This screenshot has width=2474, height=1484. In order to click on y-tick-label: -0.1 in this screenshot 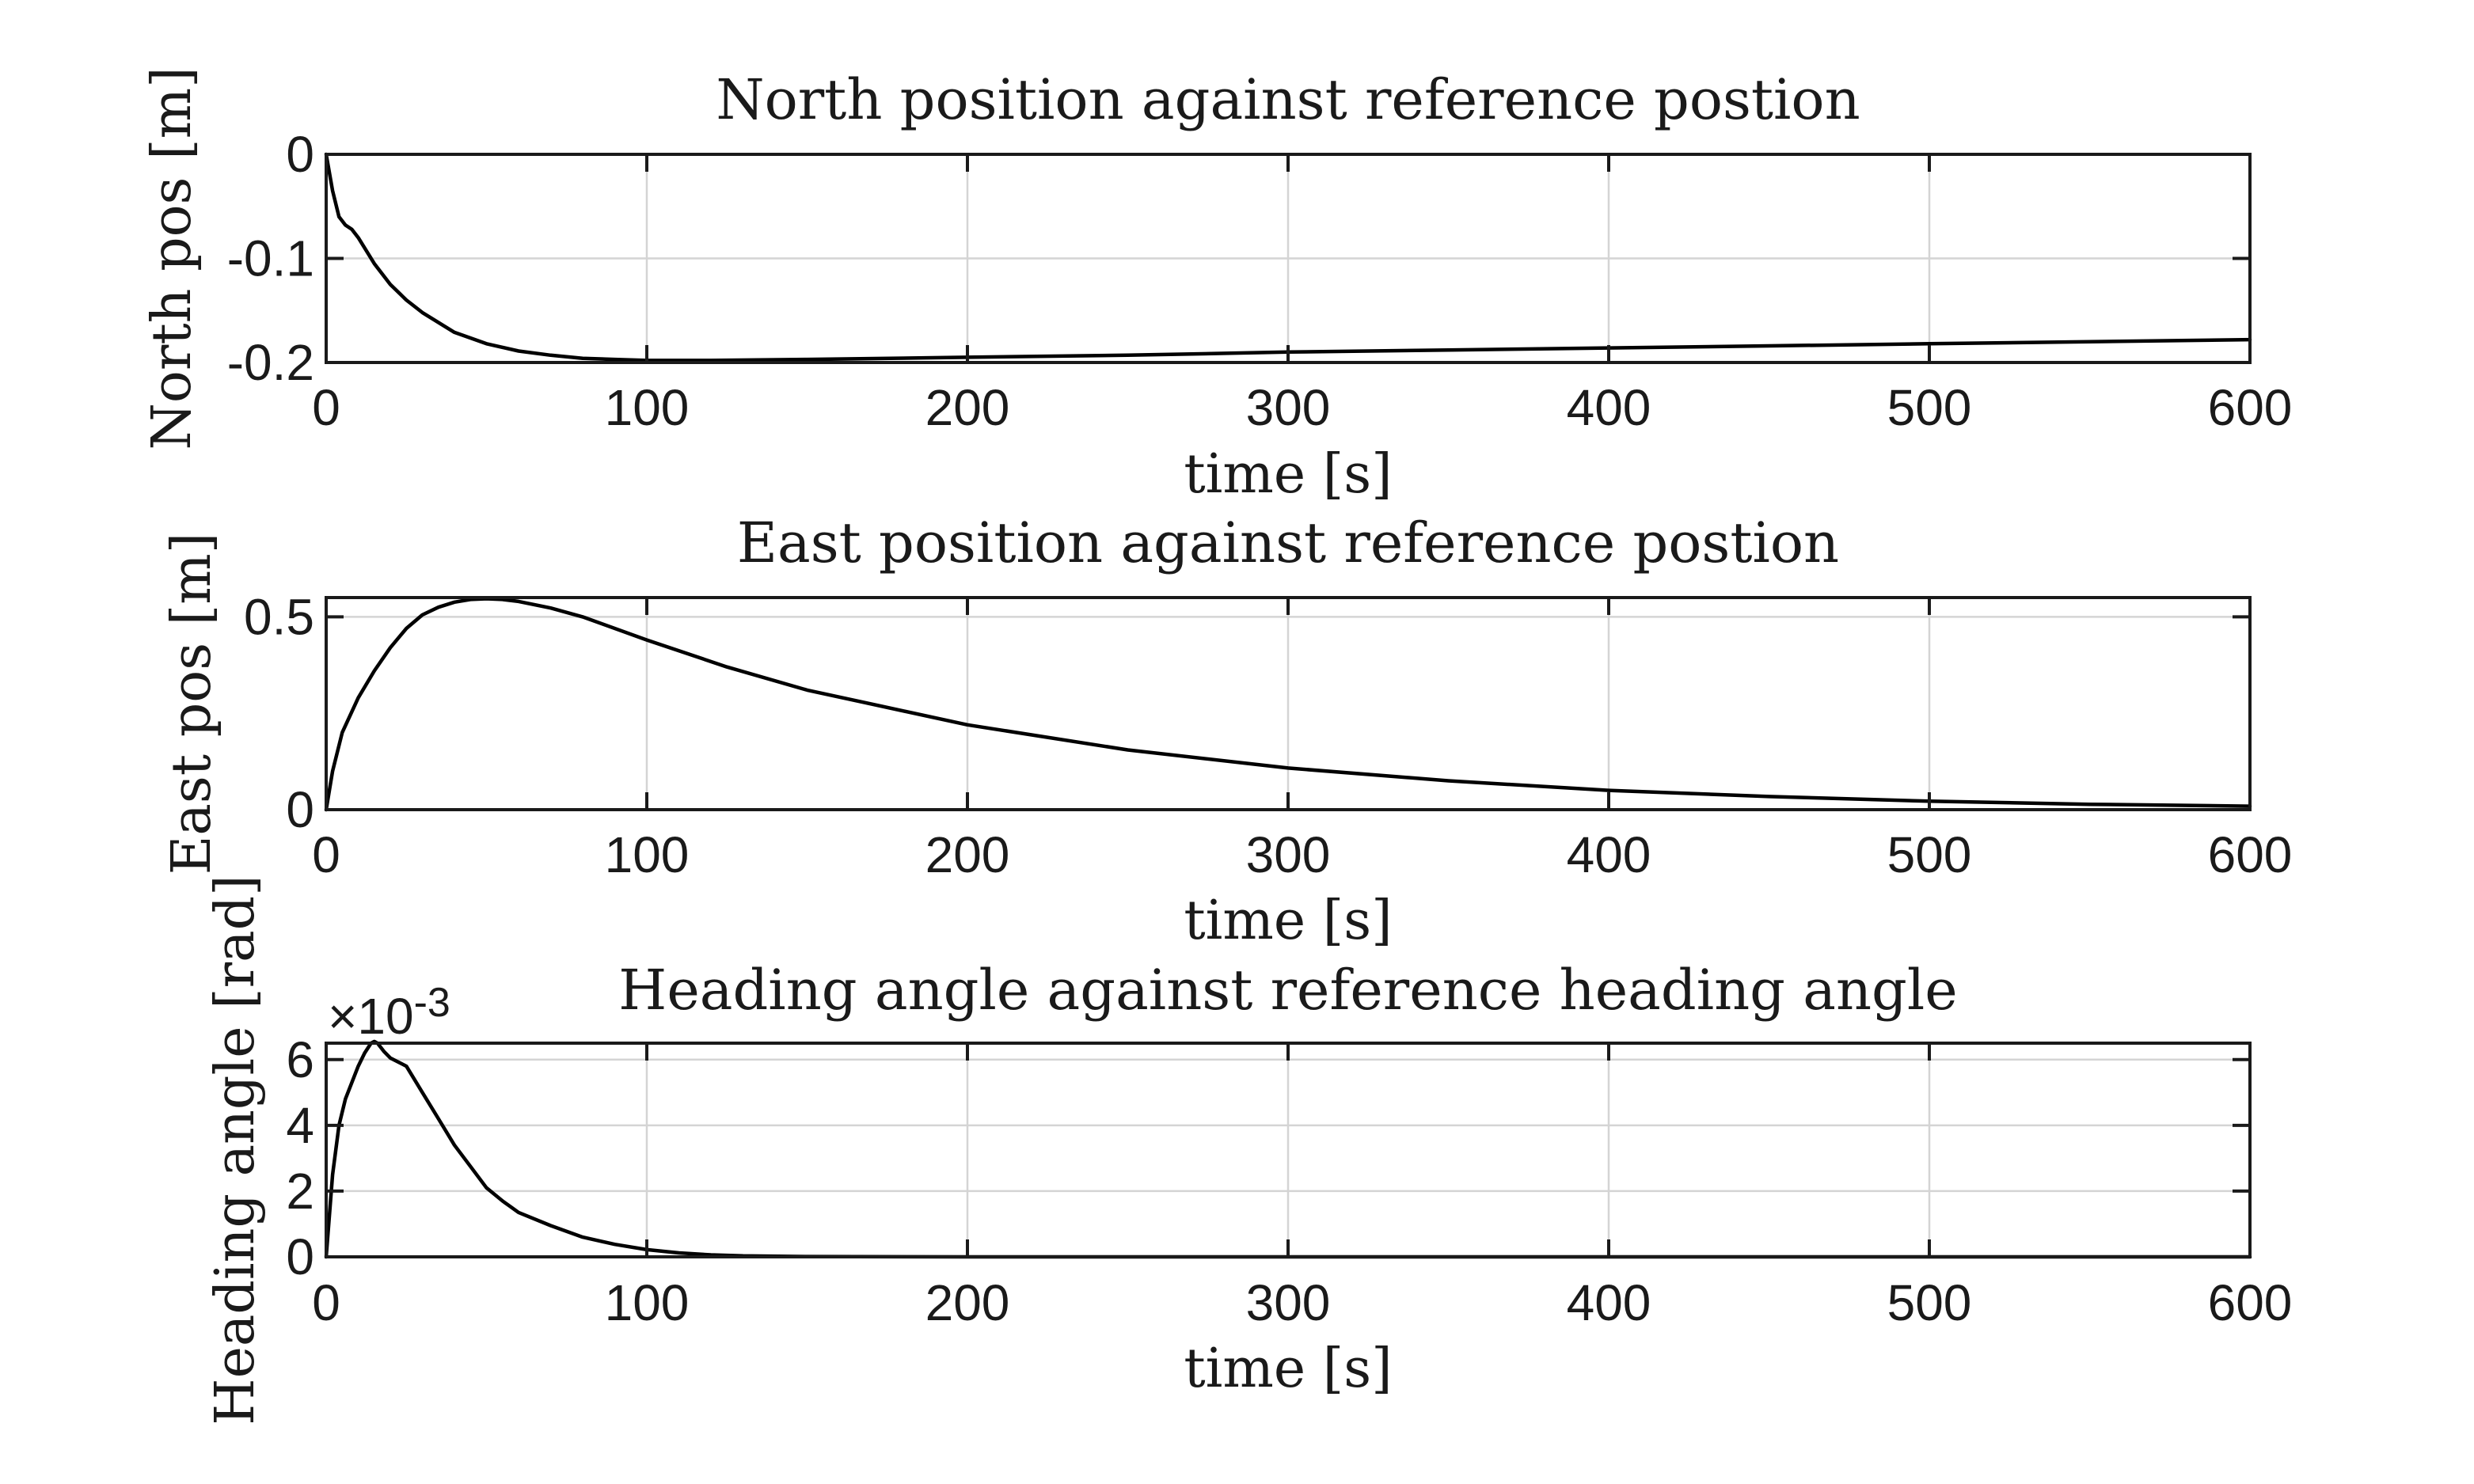, I will do `click(270, 258)`.